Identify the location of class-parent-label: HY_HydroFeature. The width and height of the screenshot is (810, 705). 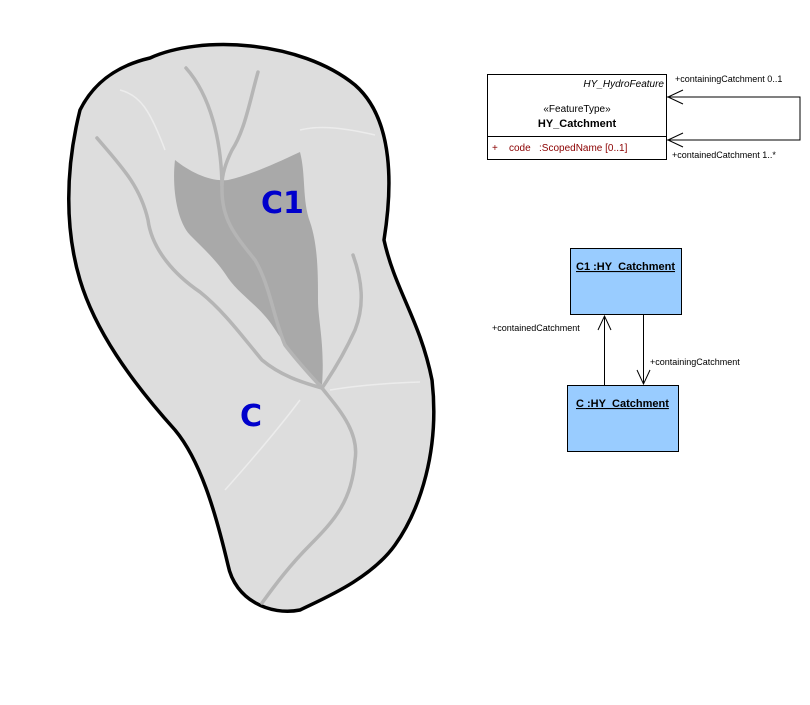
(623, 84).